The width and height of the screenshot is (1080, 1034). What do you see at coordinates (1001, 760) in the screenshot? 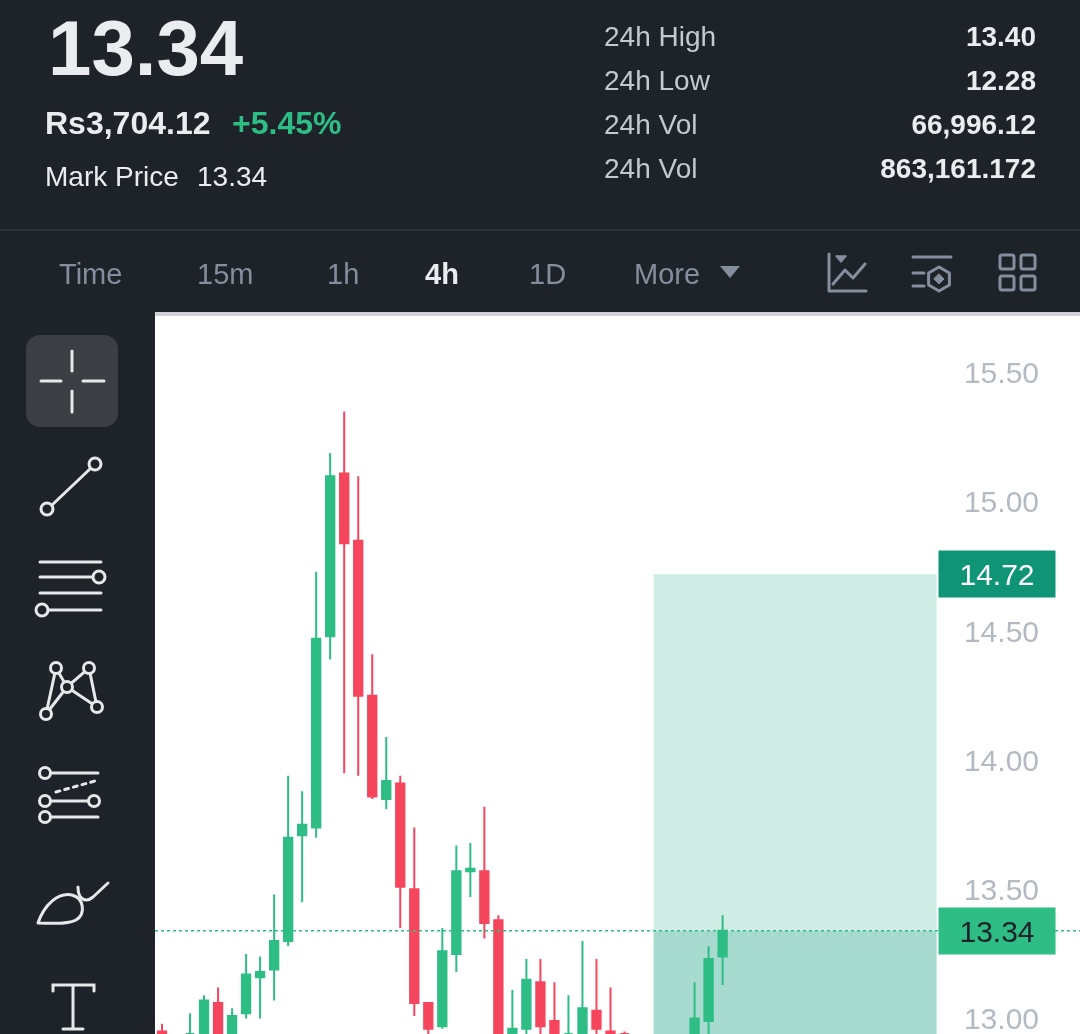
I see `y-tick-label: 14.00` at bounding box center [1001, 760].